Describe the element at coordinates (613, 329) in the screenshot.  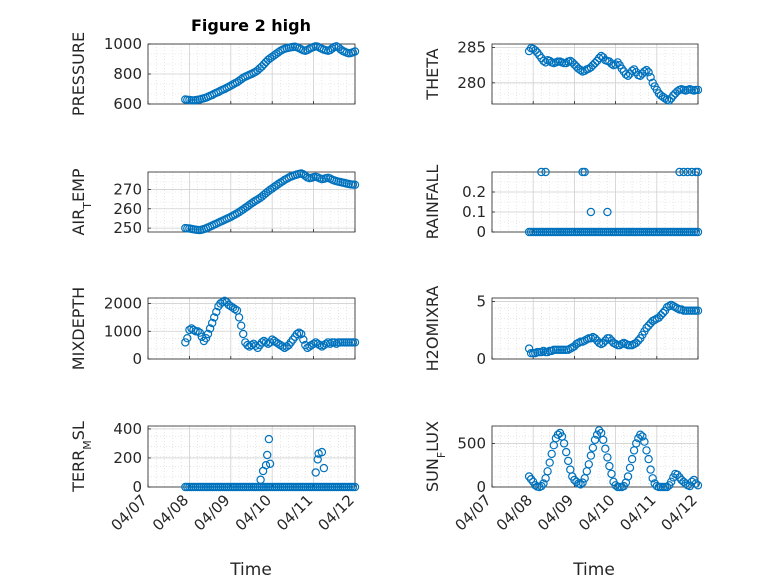
I see `series-markers` at that location.